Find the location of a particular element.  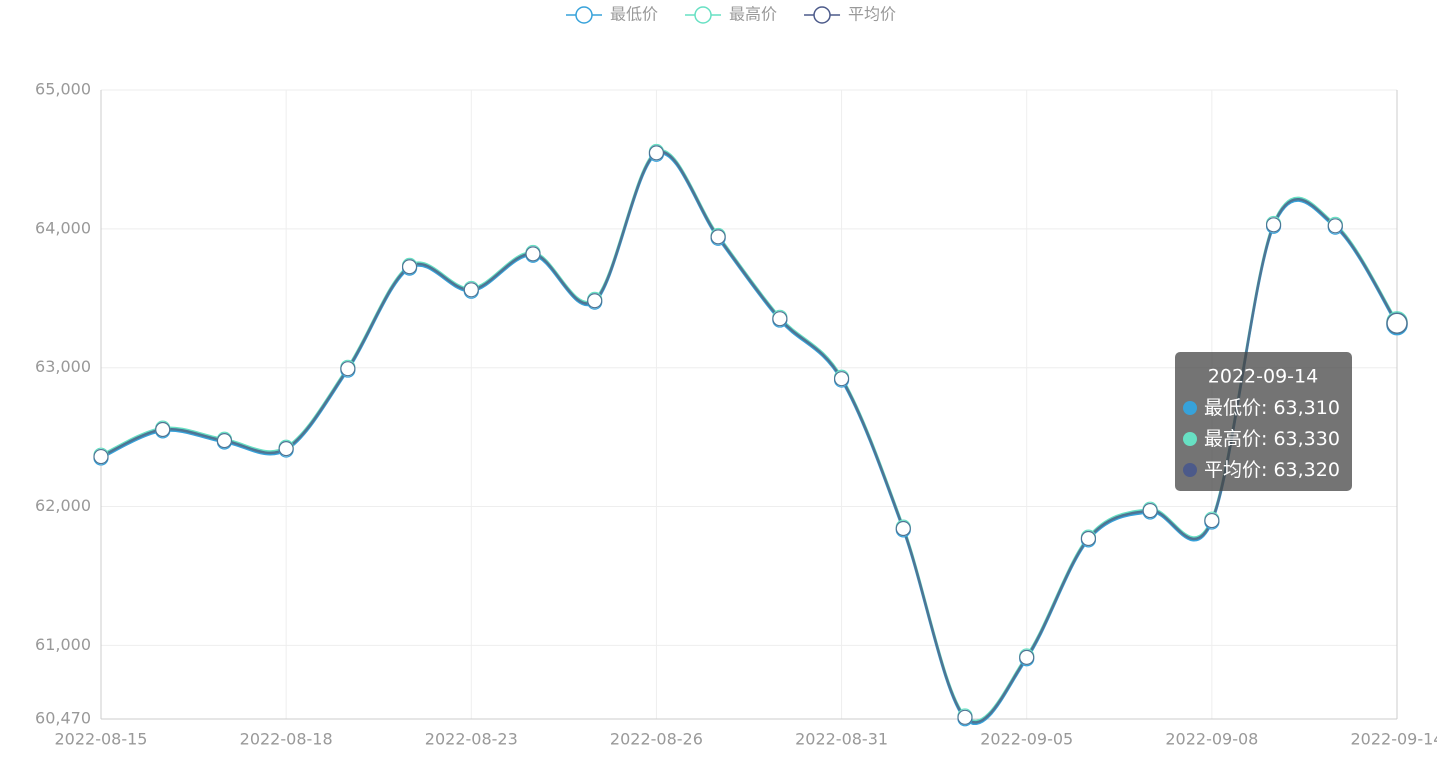

legend-label: 最高价 is located at coordinates (753, 14).